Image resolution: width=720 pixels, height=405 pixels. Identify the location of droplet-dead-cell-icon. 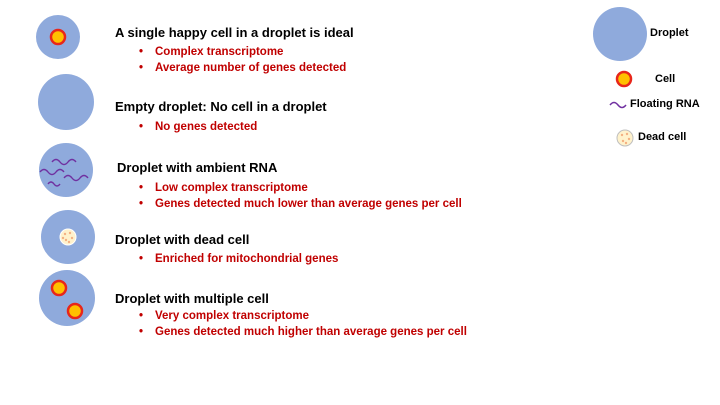
(68, 237).